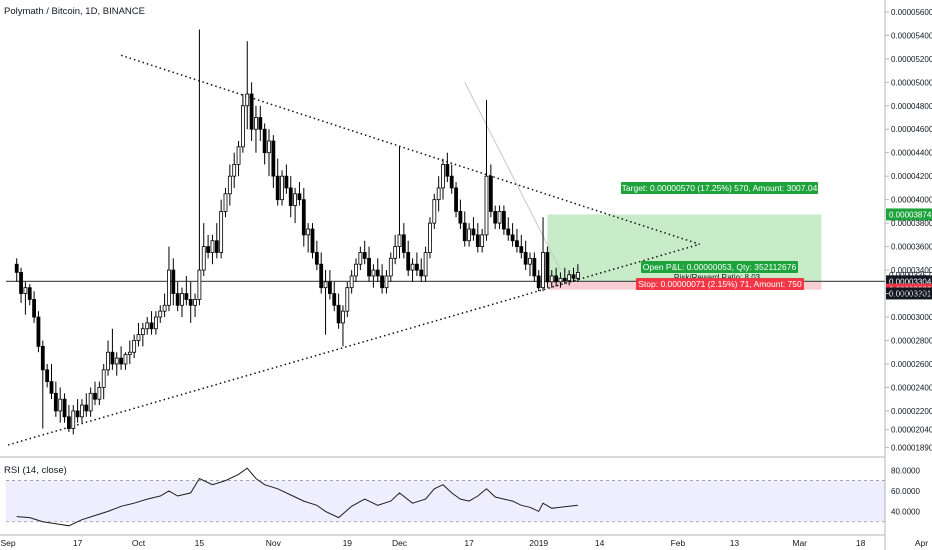  I want to click on price-tick-label: 0.00003400, so click(911, 270).